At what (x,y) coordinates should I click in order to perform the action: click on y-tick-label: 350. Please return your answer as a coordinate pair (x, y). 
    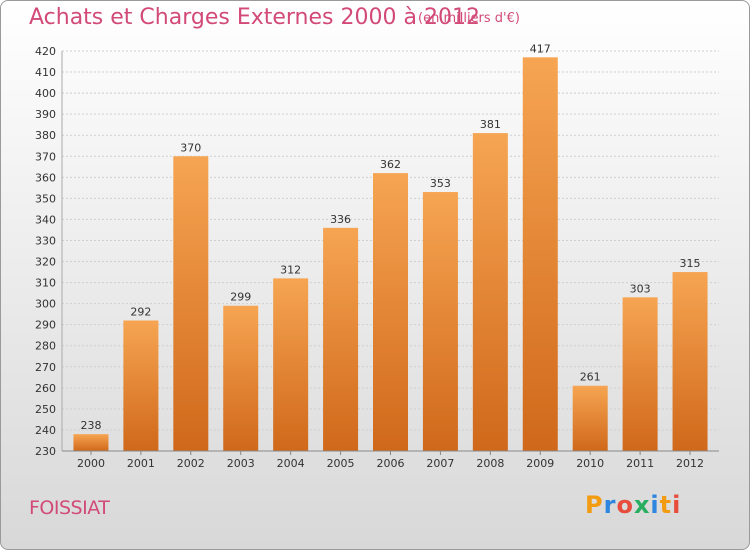
    Looking at the image, I should click on (45, 198).